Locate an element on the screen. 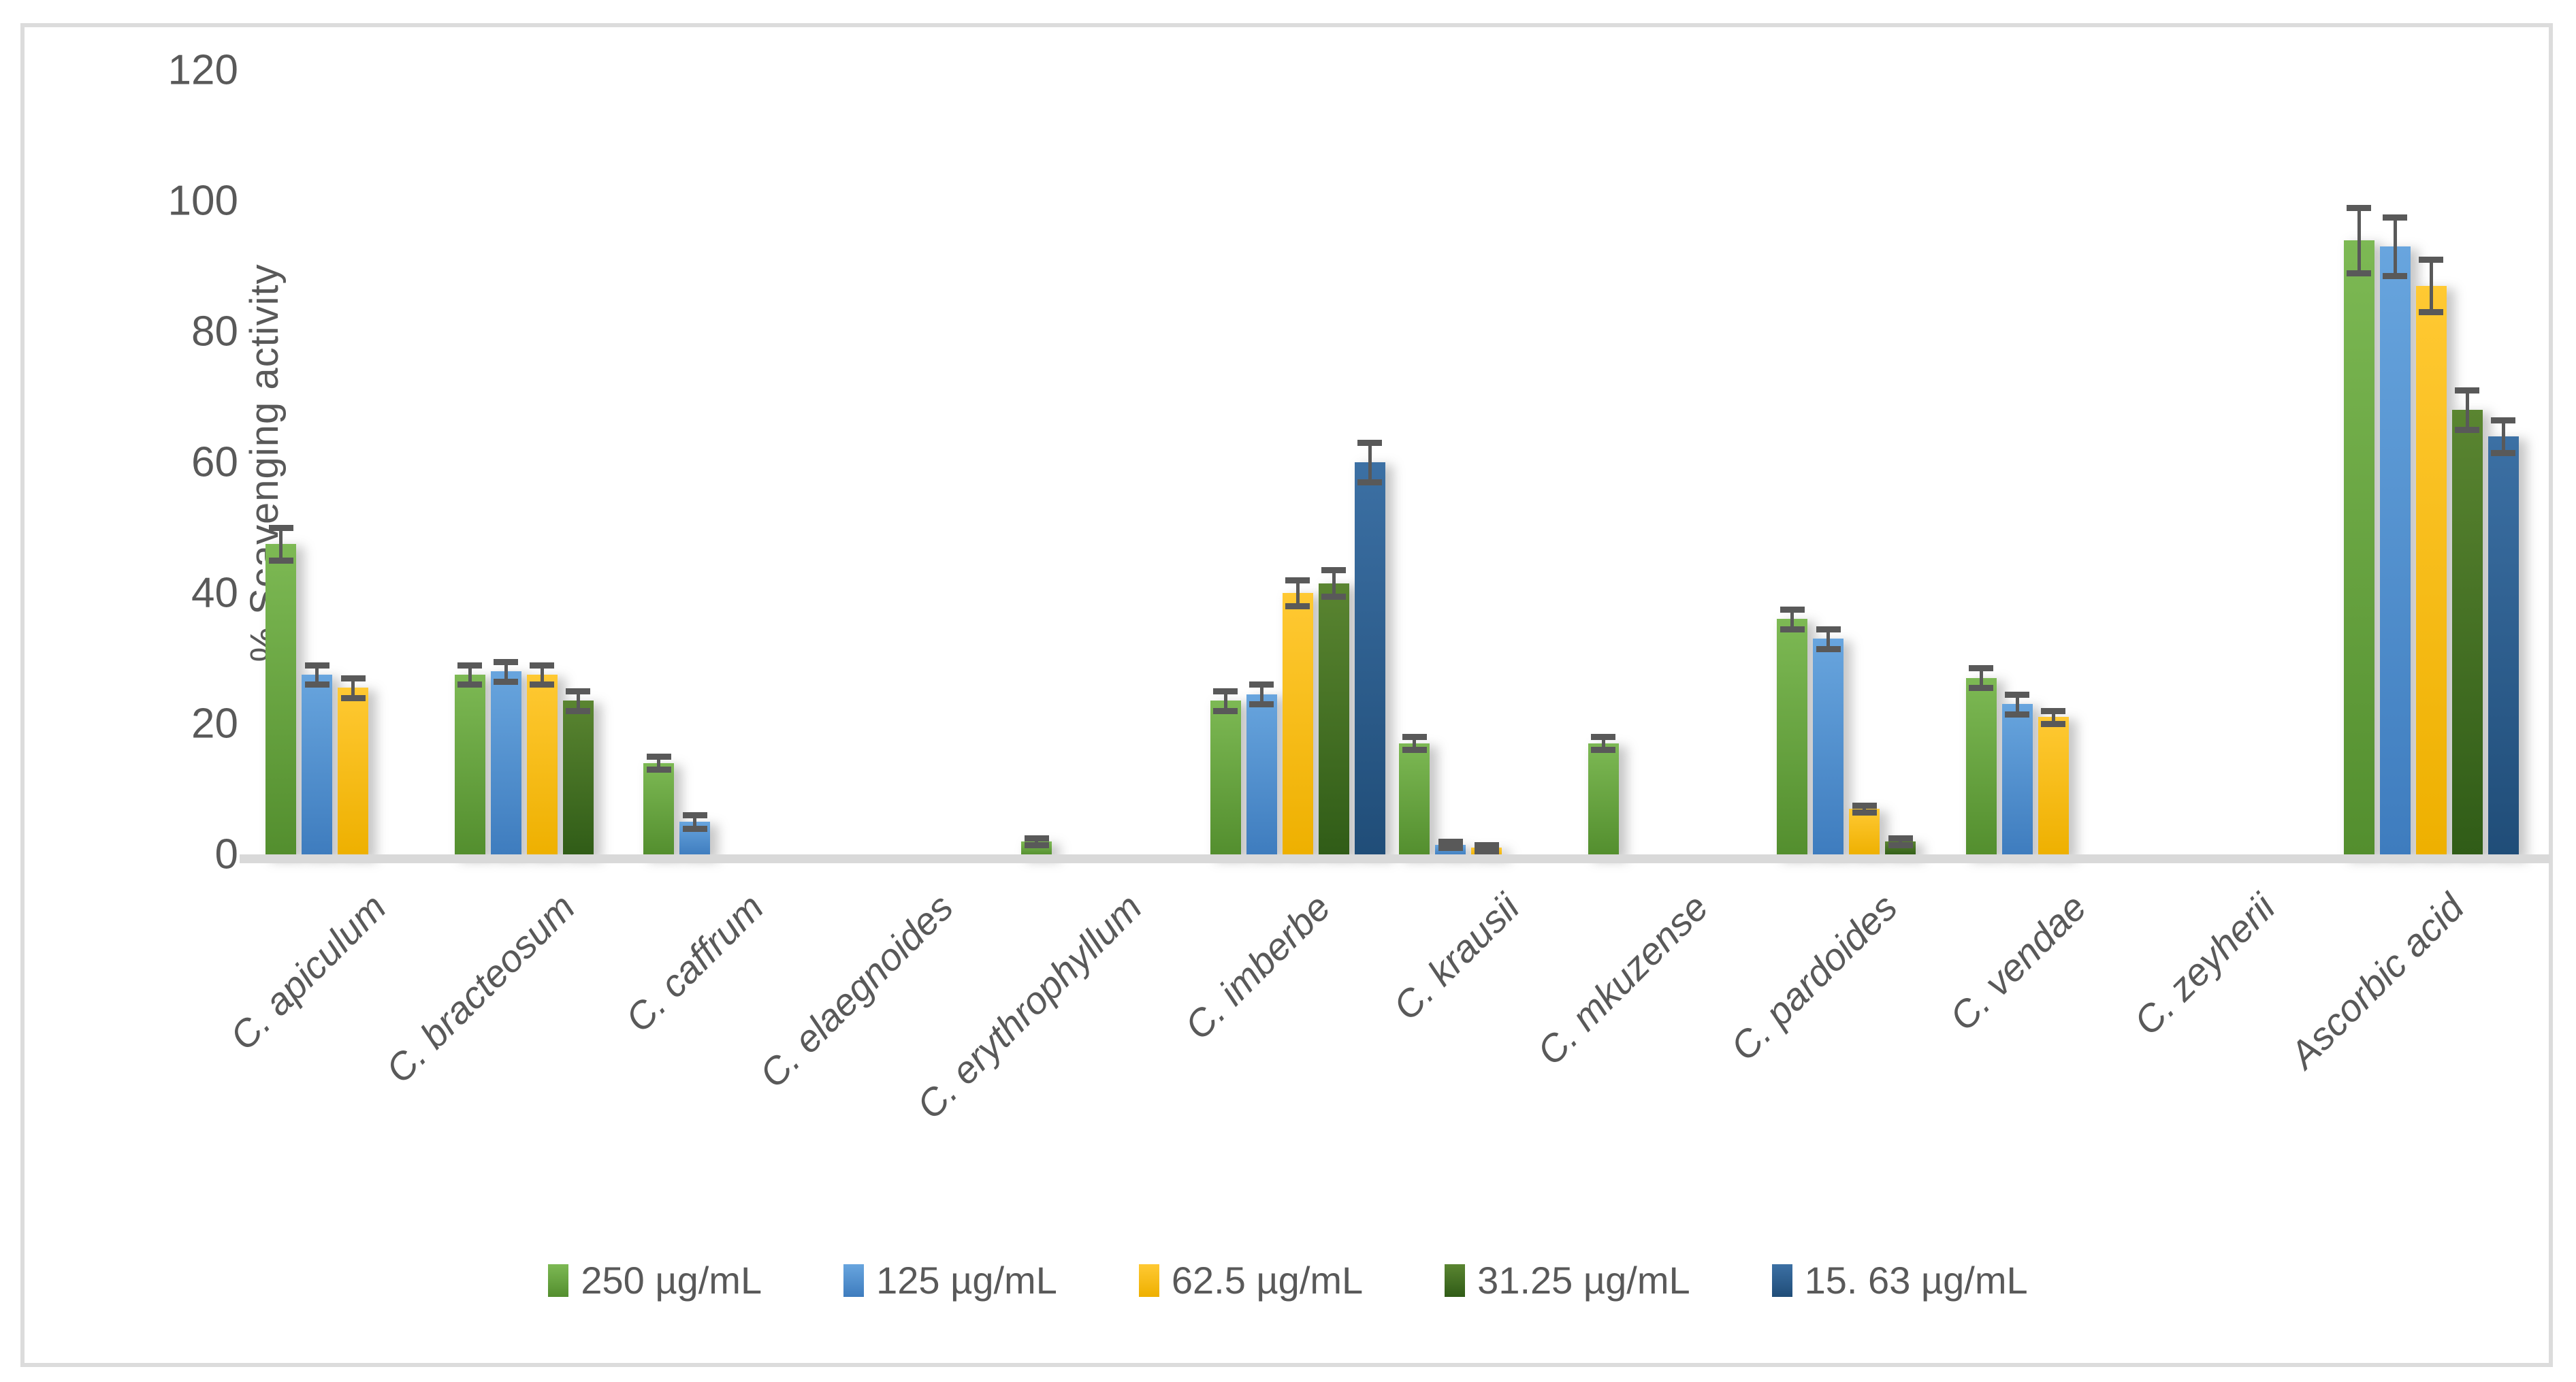 This screenshot has width=2576, height=1382. error-cap-high-c-krausii-125-g-ml is located at coordinates (1450, 841).